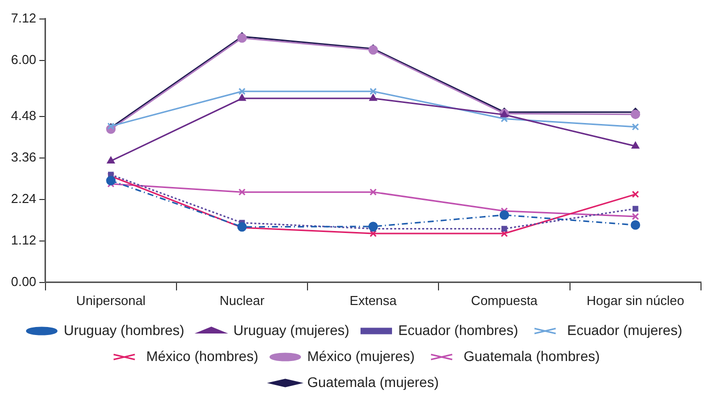 This screenshot has height=408, width=719. Describe the element at coordinates (202, 356) in the screenshot. I see `legend-label: México (hombres)` at that location.